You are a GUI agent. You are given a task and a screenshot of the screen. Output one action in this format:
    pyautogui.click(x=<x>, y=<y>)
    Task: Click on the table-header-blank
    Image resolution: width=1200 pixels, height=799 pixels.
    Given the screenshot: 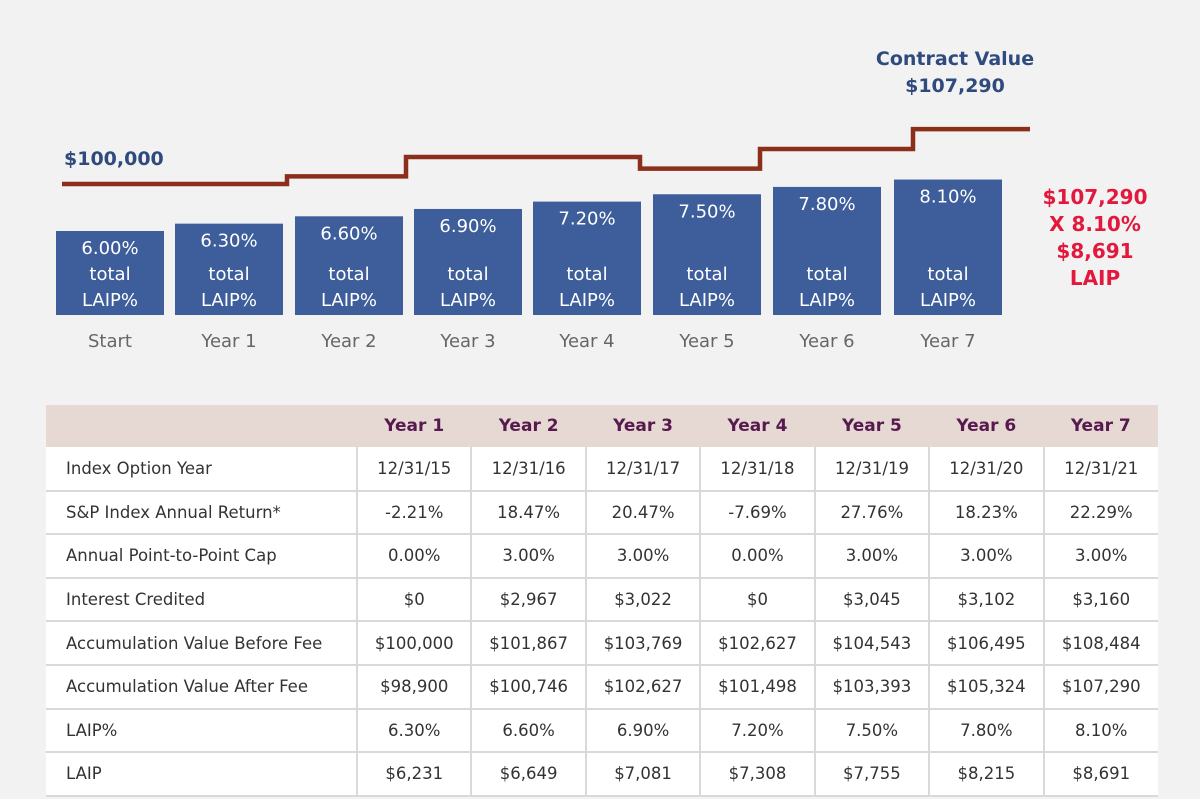 What is the action you would take?
    pyautogui.click(x=201, y=426)
    